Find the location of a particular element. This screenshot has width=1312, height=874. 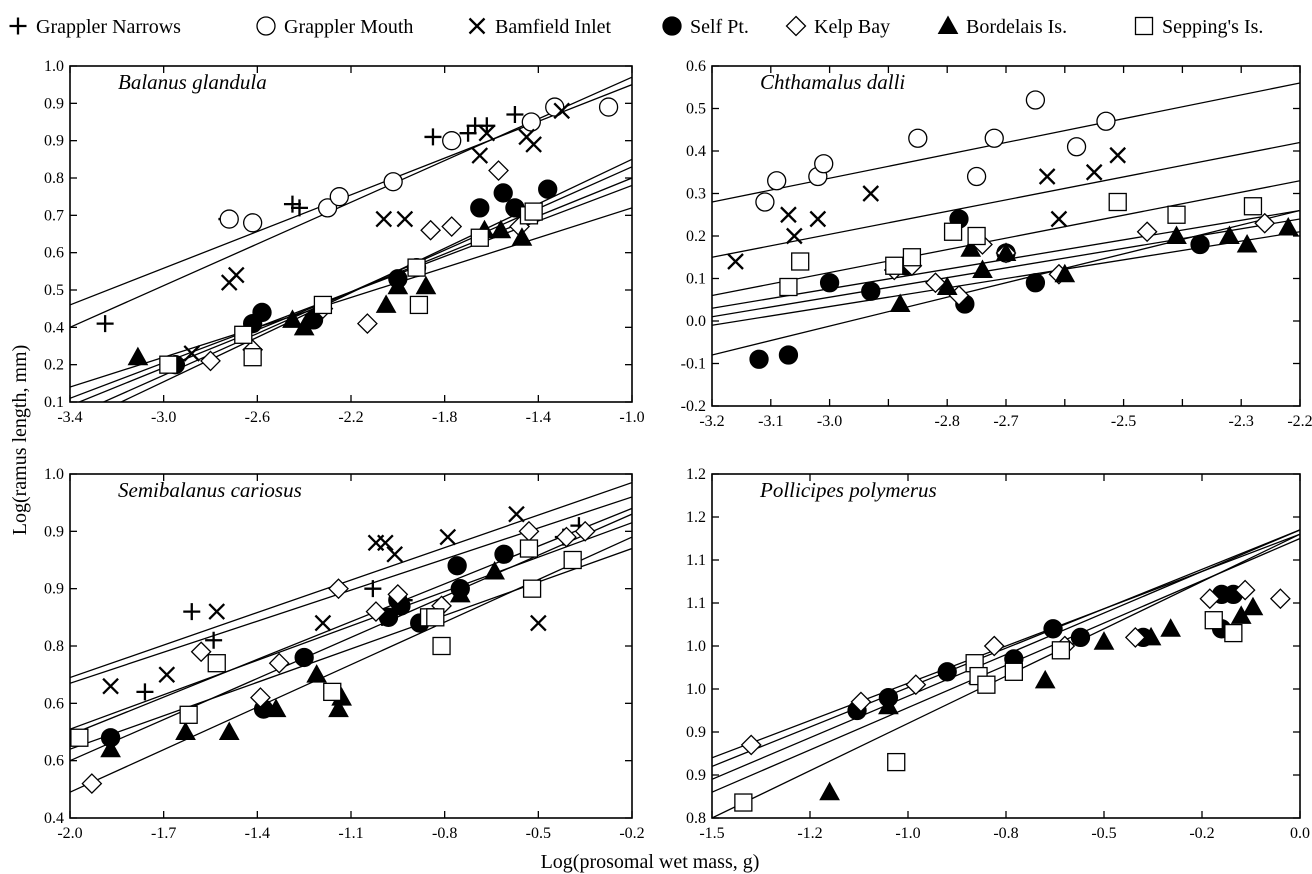

x-tick-label: -2.5 is located at coordinates (1123, 421).